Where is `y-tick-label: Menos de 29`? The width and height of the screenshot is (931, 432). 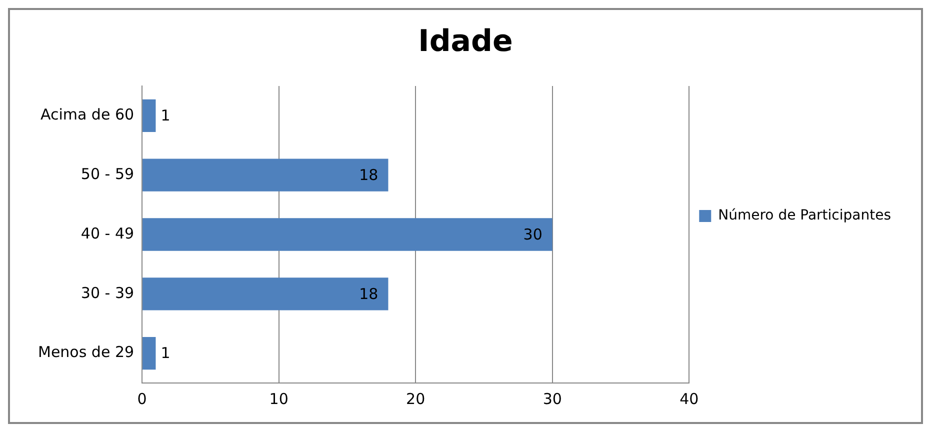
y-tick-label: Menos de 29 is located at coordinates (86, 352).